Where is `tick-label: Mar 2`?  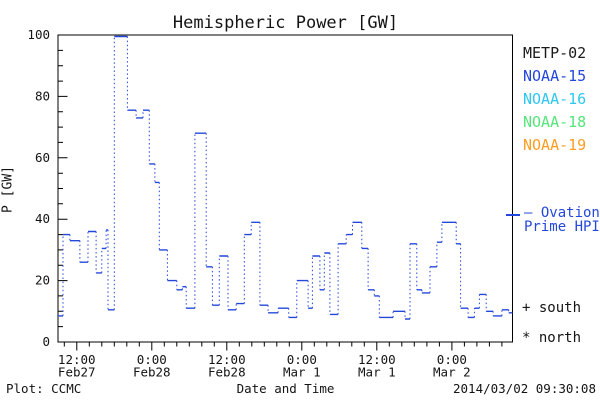
tick-label: Mar 2 is located at coordinates (452, 372).